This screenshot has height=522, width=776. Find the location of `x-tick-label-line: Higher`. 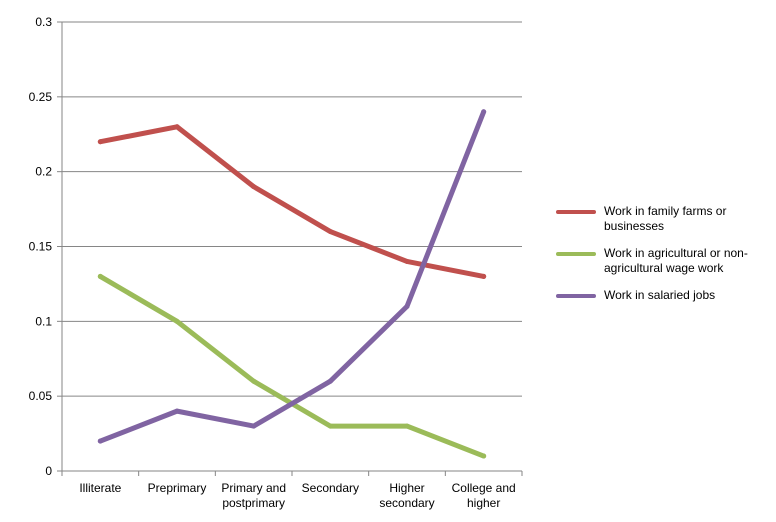

x-tick-label-line: Higher is located at coordinates (406, 488).